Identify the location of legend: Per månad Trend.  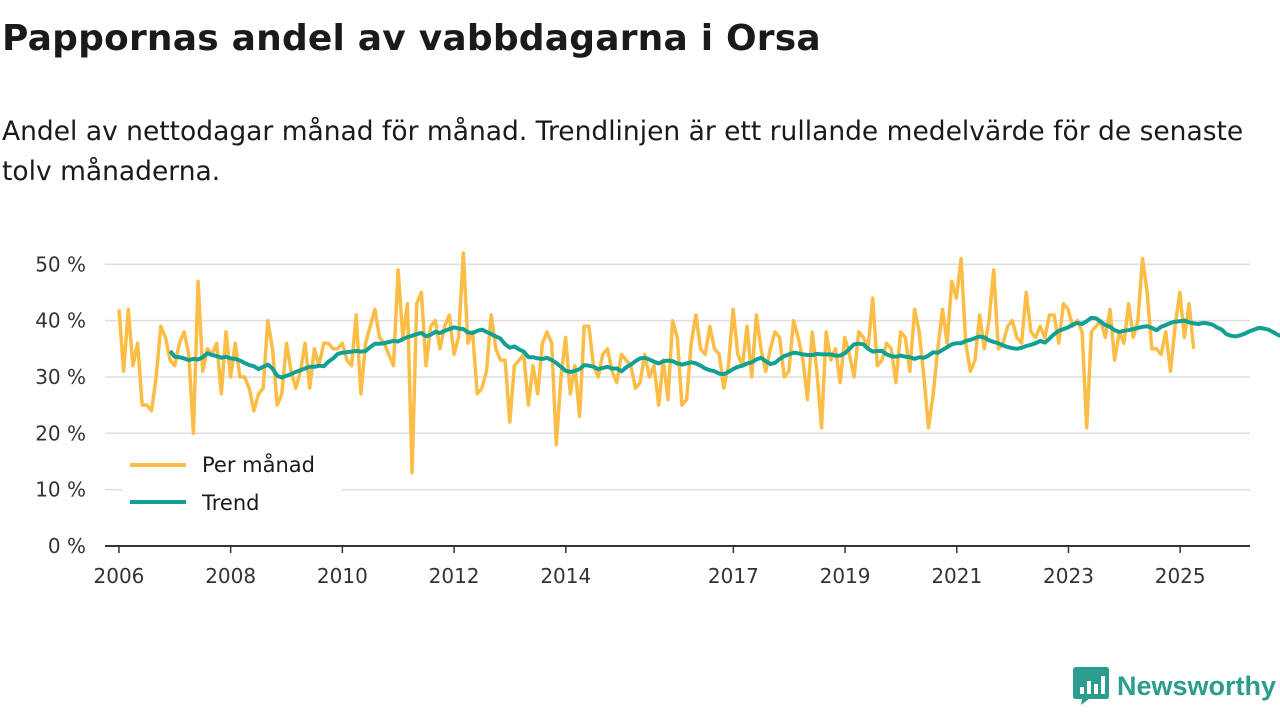
(232, 487).